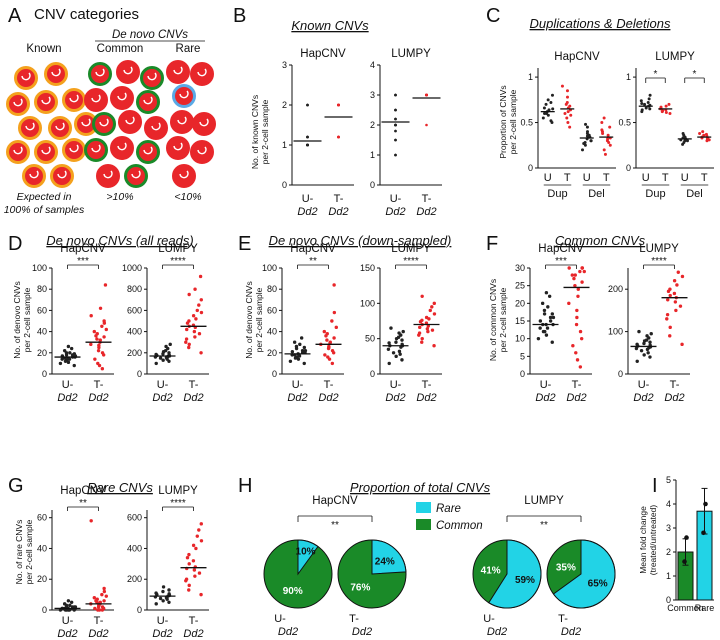 This screenshot has width=720, height=640. I want to click on panel-letter-i: I, so click(655, 486).